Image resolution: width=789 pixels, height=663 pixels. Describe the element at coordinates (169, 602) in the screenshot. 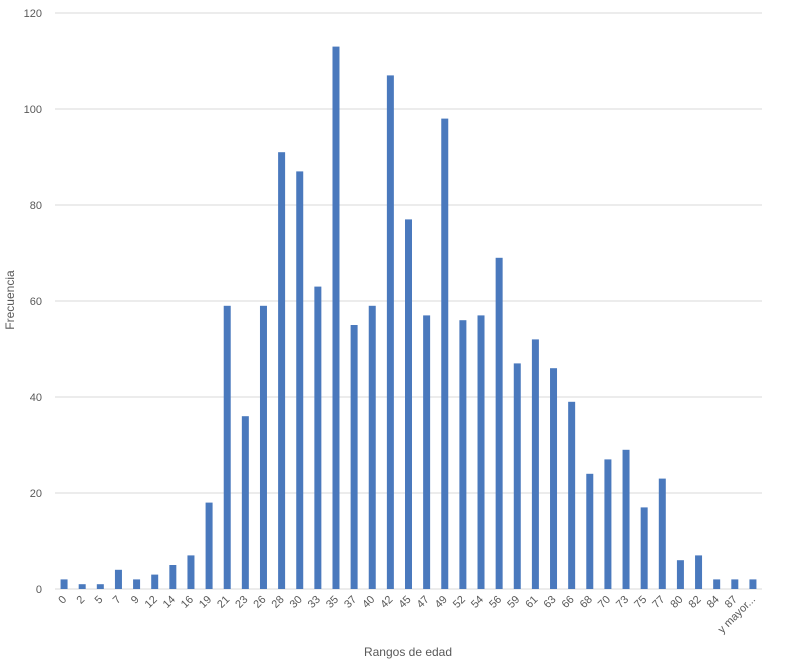

I see `x-tick-label: 14` at that location.